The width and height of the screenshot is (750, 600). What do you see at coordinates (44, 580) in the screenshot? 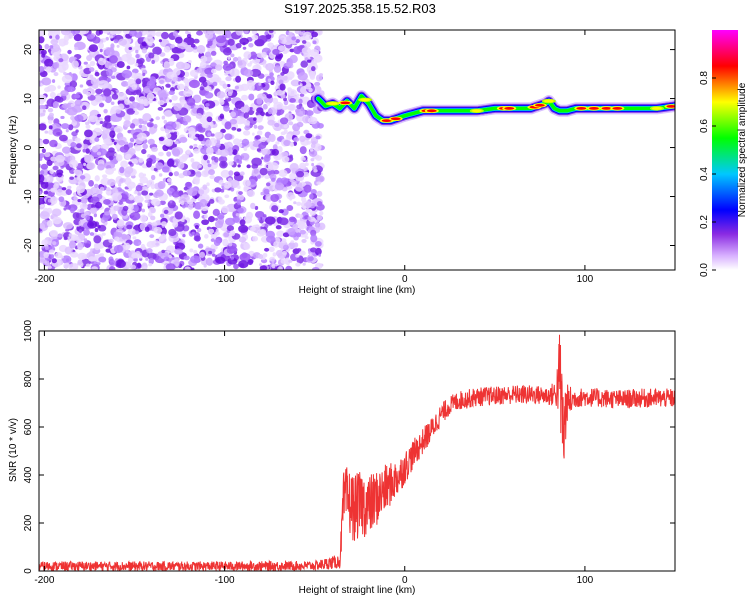
I see `snr-x-tick-label: -200` at bounding box center [44, 580].